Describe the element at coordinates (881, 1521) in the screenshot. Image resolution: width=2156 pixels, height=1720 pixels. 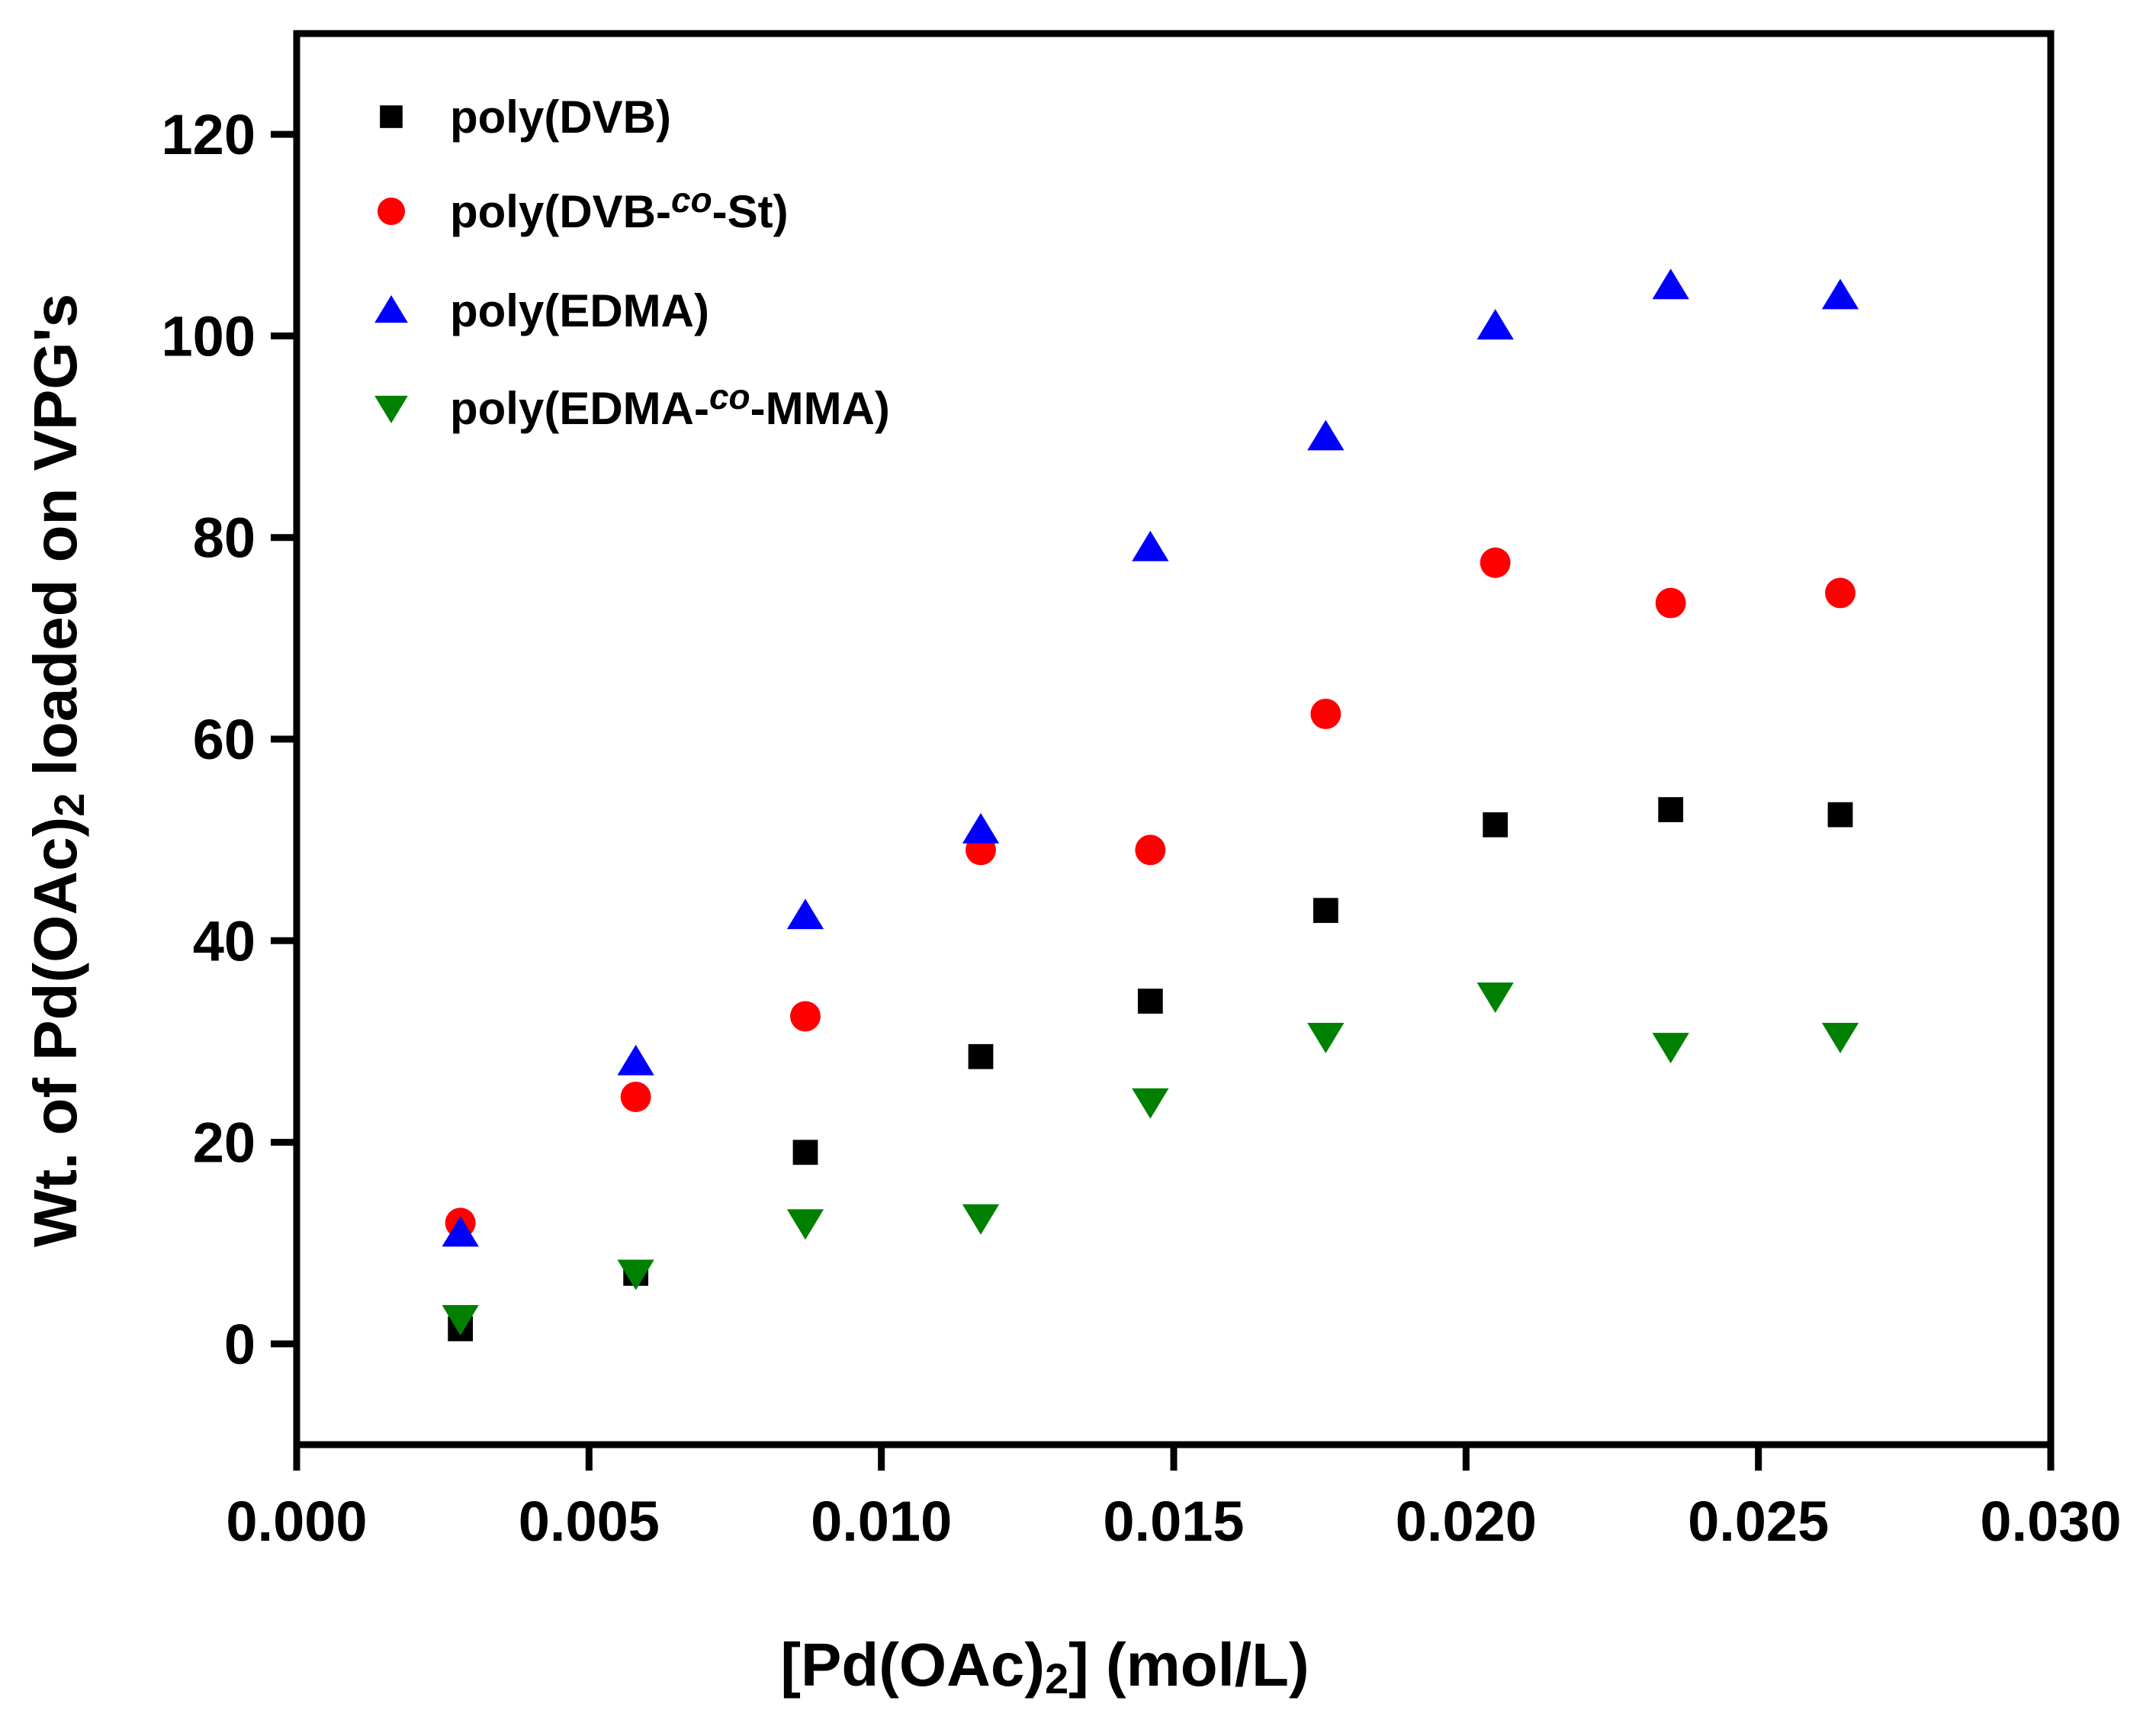
I see `x-tick-label: 0.010` at that location.